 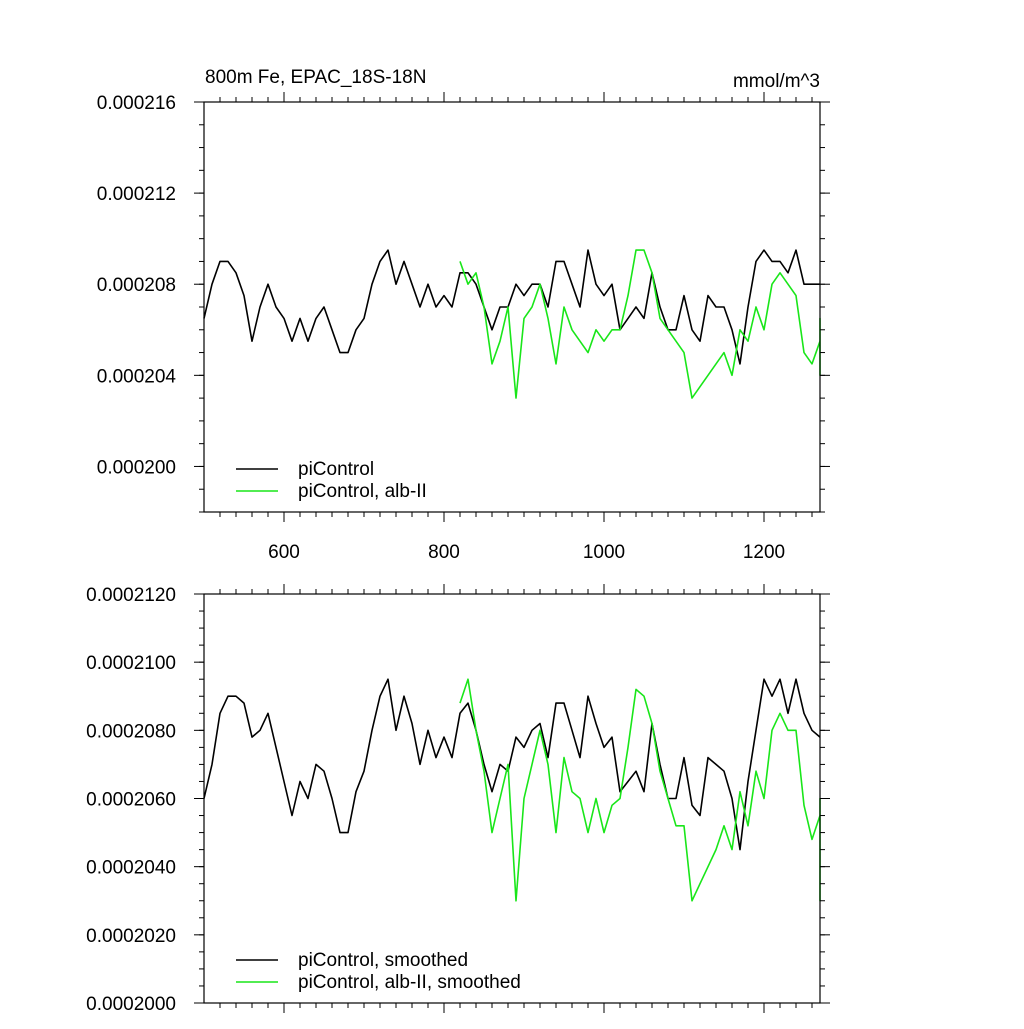 I want to click on x-tick-label-600: 600, so click(x=284, y=552).